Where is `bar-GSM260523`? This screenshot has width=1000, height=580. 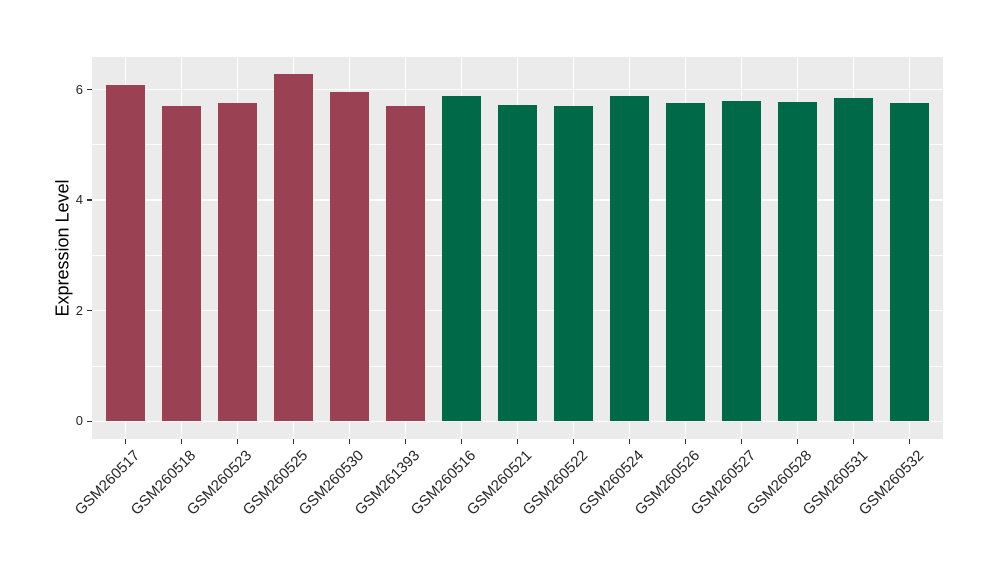
bar-GSM260523 is located at coordinates (237, 262).